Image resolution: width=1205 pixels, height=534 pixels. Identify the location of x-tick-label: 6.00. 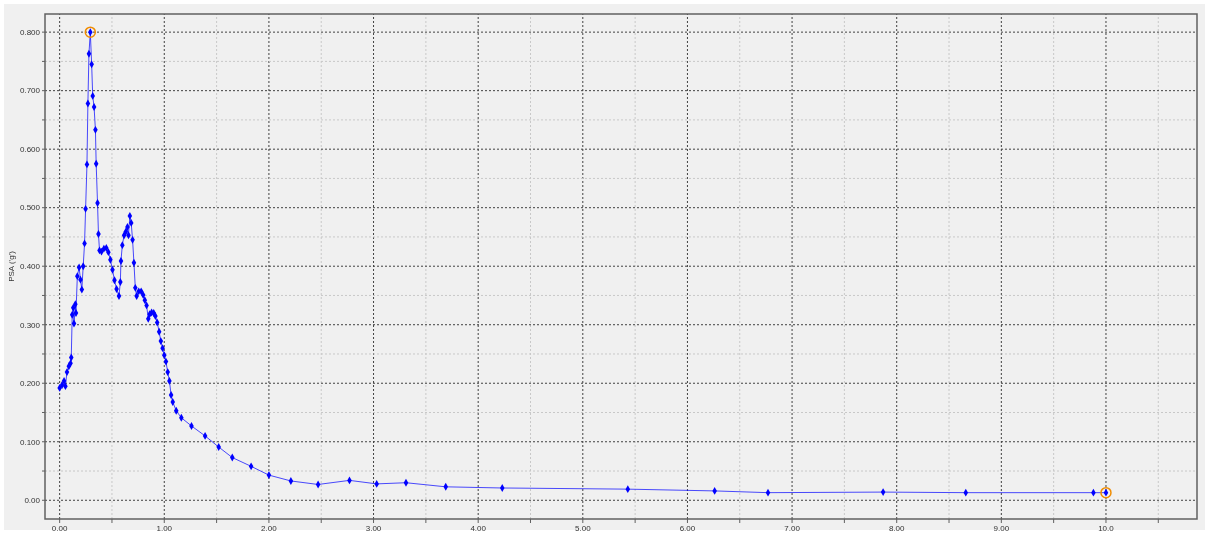
(687, 528).